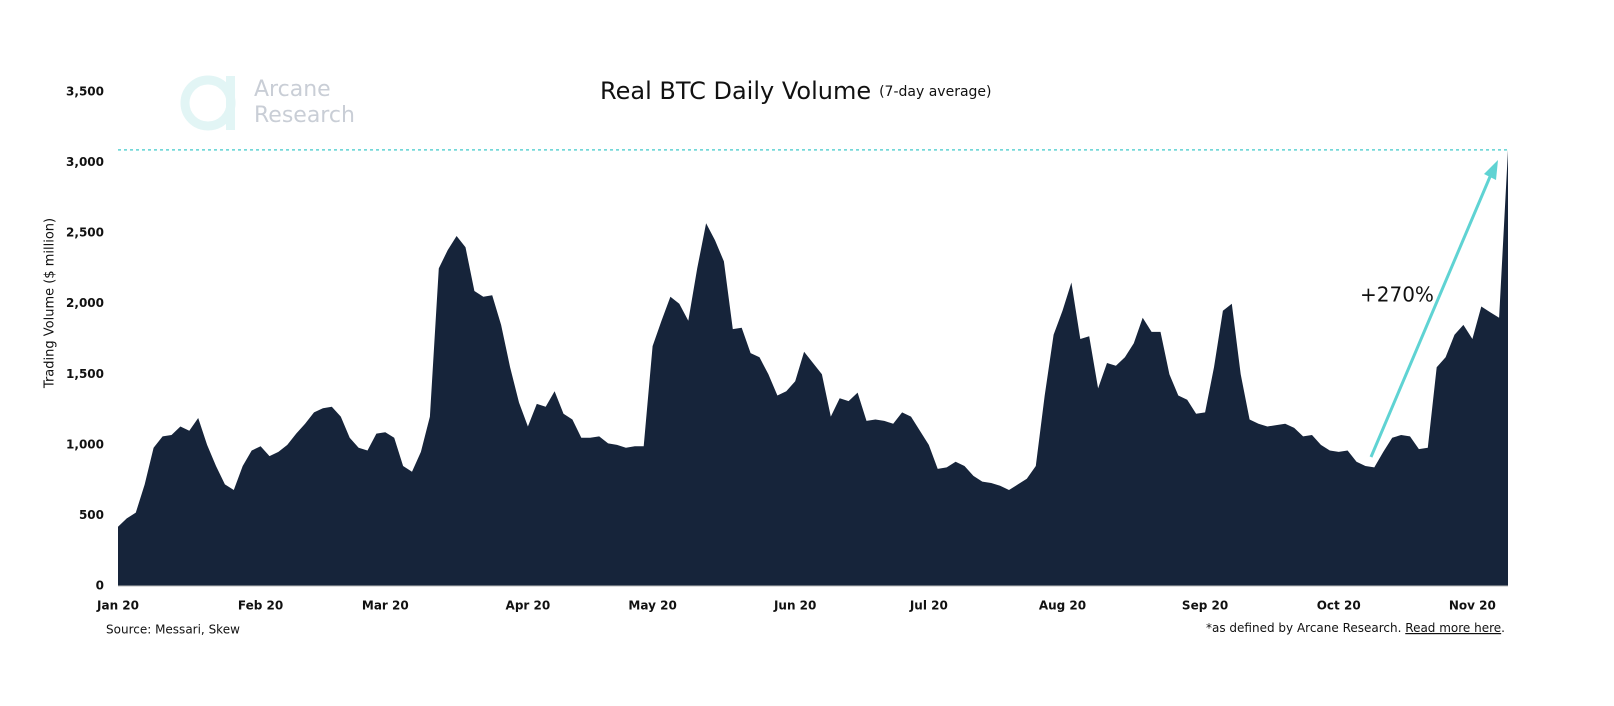 The width and height of the screenshot is (1614, 706). What do you see at coordinates (385, 606) in the screenshot?
I see `x-tick-label: Mar 20` at bounding box center [385, 606].